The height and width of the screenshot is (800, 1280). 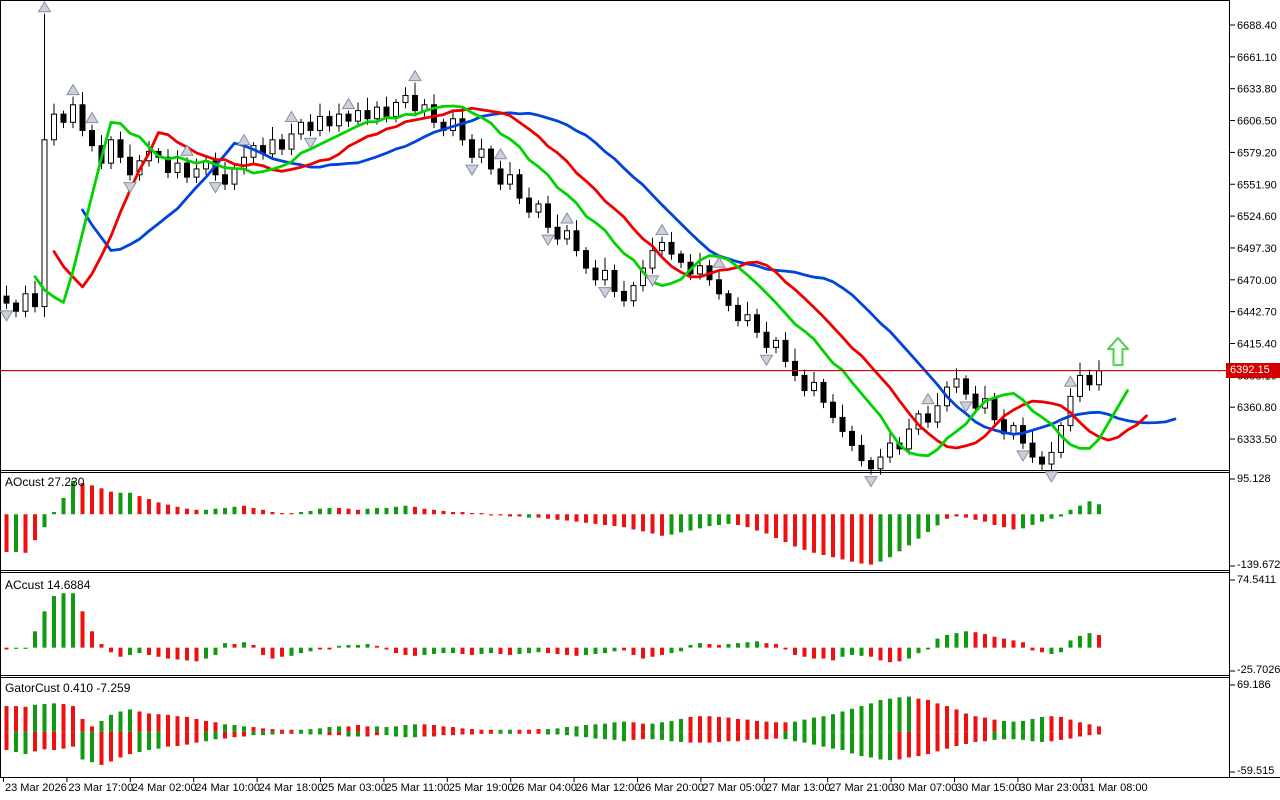 I want to click on svg-text: 23 Mar 17:00, so click(x=100, y=788).